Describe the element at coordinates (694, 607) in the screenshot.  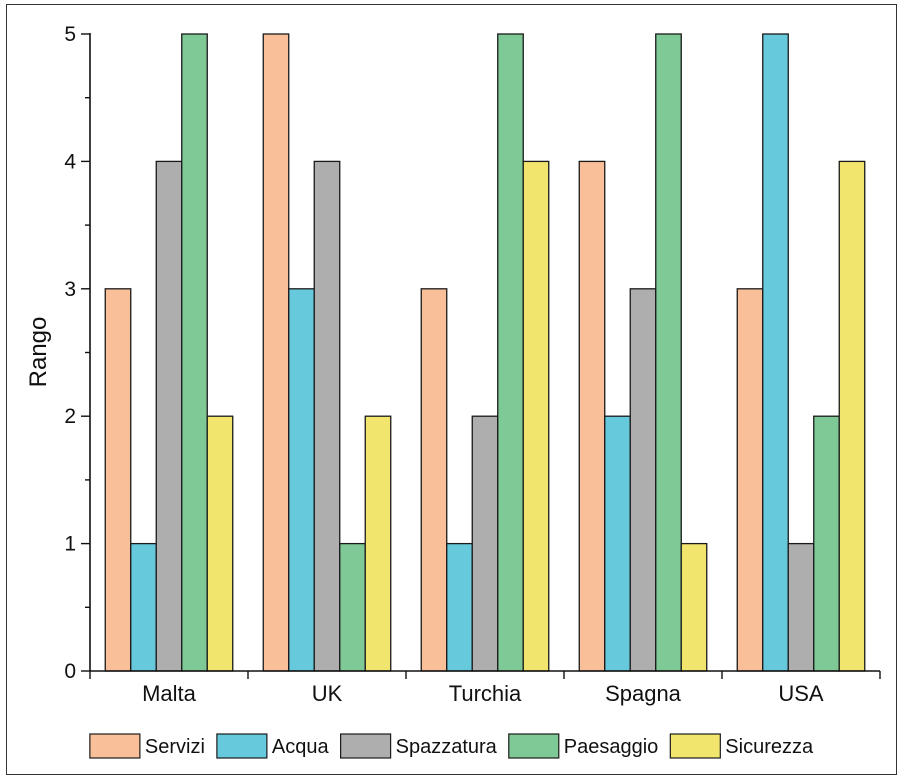
I see `bar-spagna-sicurezza` at that location.